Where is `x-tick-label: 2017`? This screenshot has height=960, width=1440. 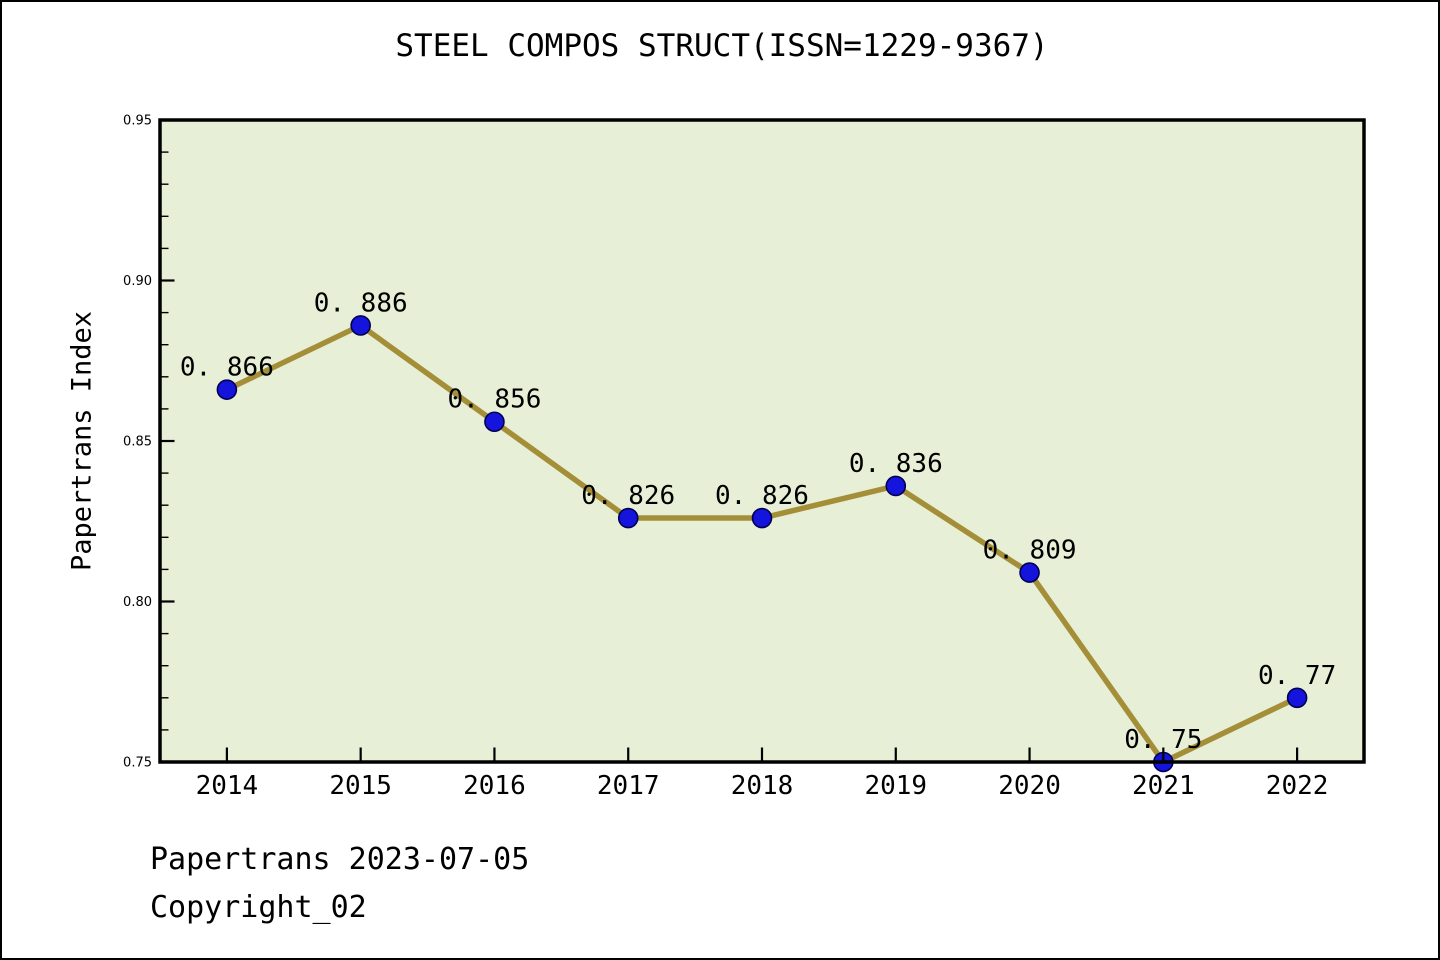
x-tick-label: 2017 is located at coordinates (628, 786).